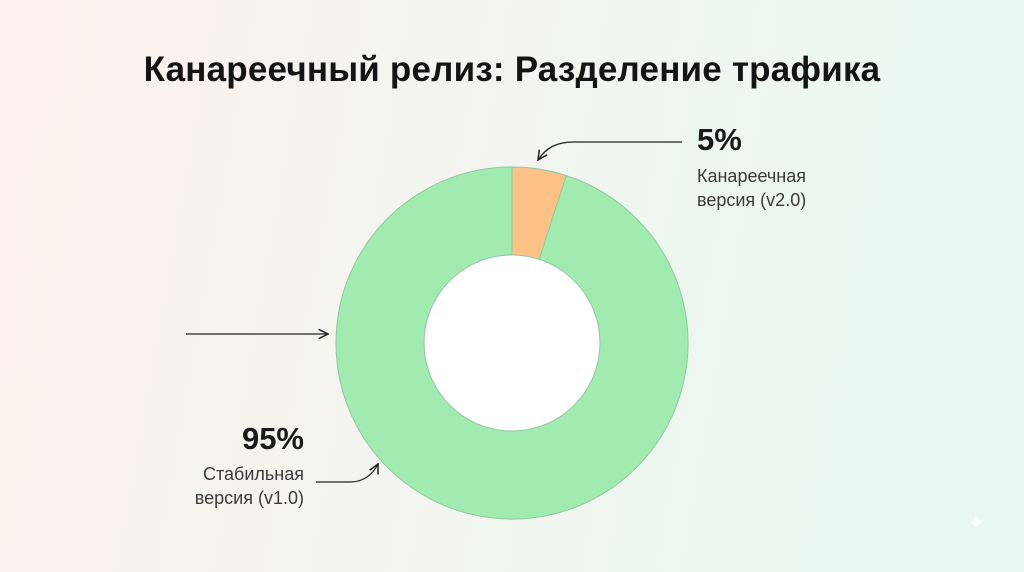 This screenshot has width=1024, height=572. Describe the element at coordinates (253, 474) in the screenshot. I see `stable-label-line-1: Стабильная` at that location.